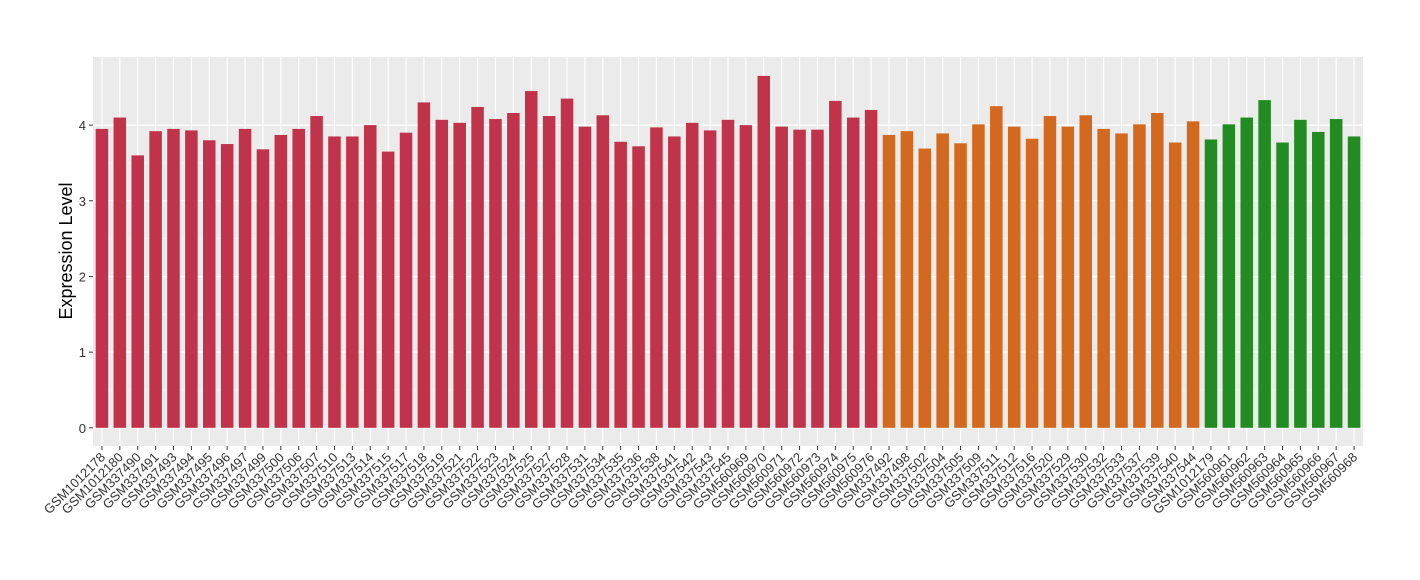 This screenshot has width=1420, height=580. Describe the element at coordinates (82, 125) in the screenshot. I see `y-tick-label: 4` at that location.